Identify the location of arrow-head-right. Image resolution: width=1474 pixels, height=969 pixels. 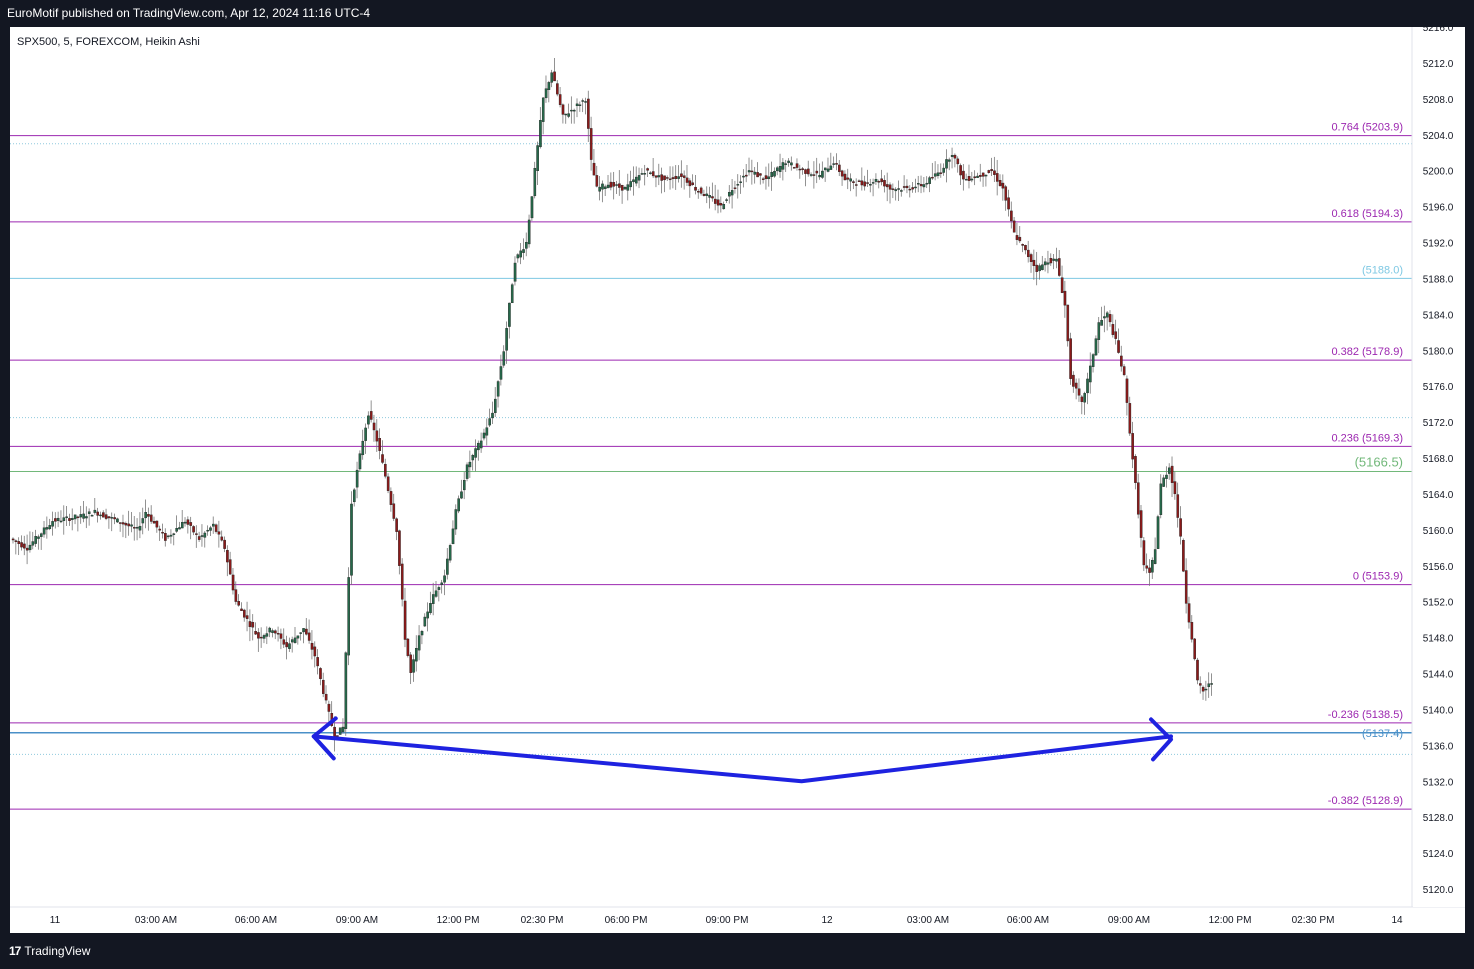
(1161, 739).